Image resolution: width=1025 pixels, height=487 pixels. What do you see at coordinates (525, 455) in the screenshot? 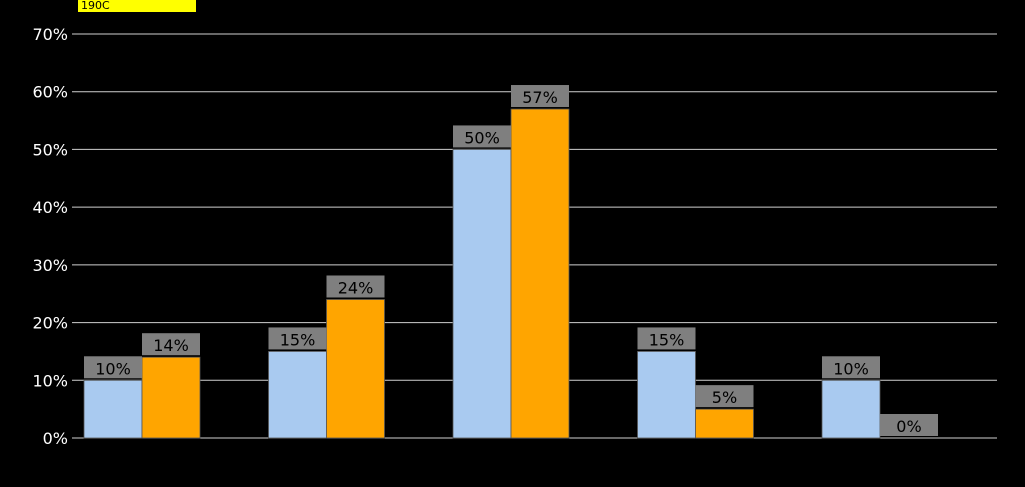
I see `x-tick-label: voldoende` at bounding box center [525, 455].